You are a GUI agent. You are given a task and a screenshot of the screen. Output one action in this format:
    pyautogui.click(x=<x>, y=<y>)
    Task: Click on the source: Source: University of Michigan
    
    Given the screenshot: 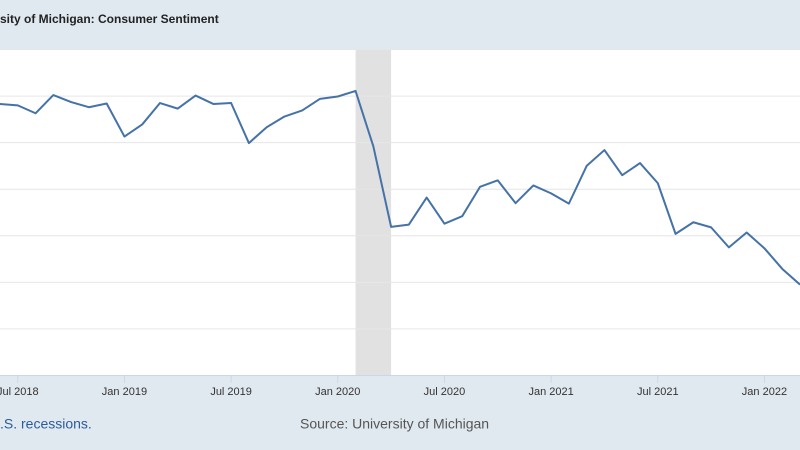 What is the action you would take?
    pyautogui.click(x=394, y=424)
    